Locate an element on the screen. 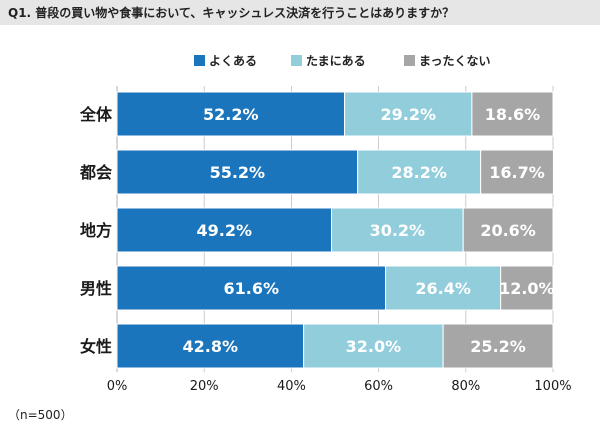  data-label: 28.2% is located at coordinates (419, 172).